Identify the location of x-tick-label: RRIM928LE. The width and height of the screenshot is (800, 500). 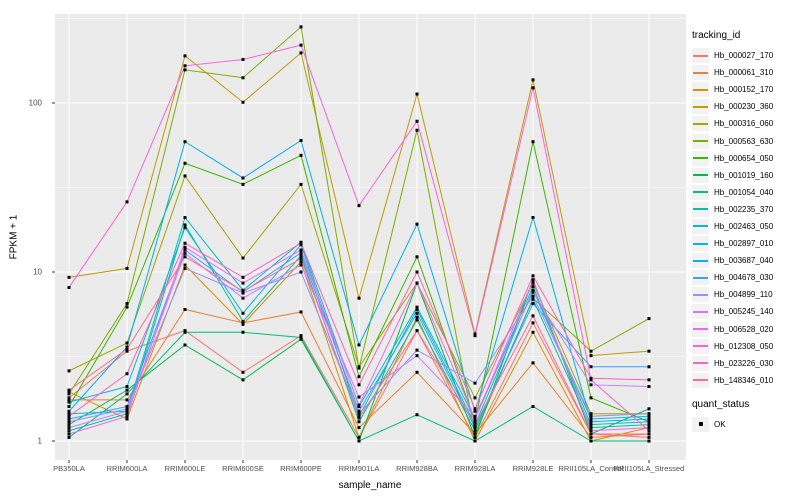
(533, 468).